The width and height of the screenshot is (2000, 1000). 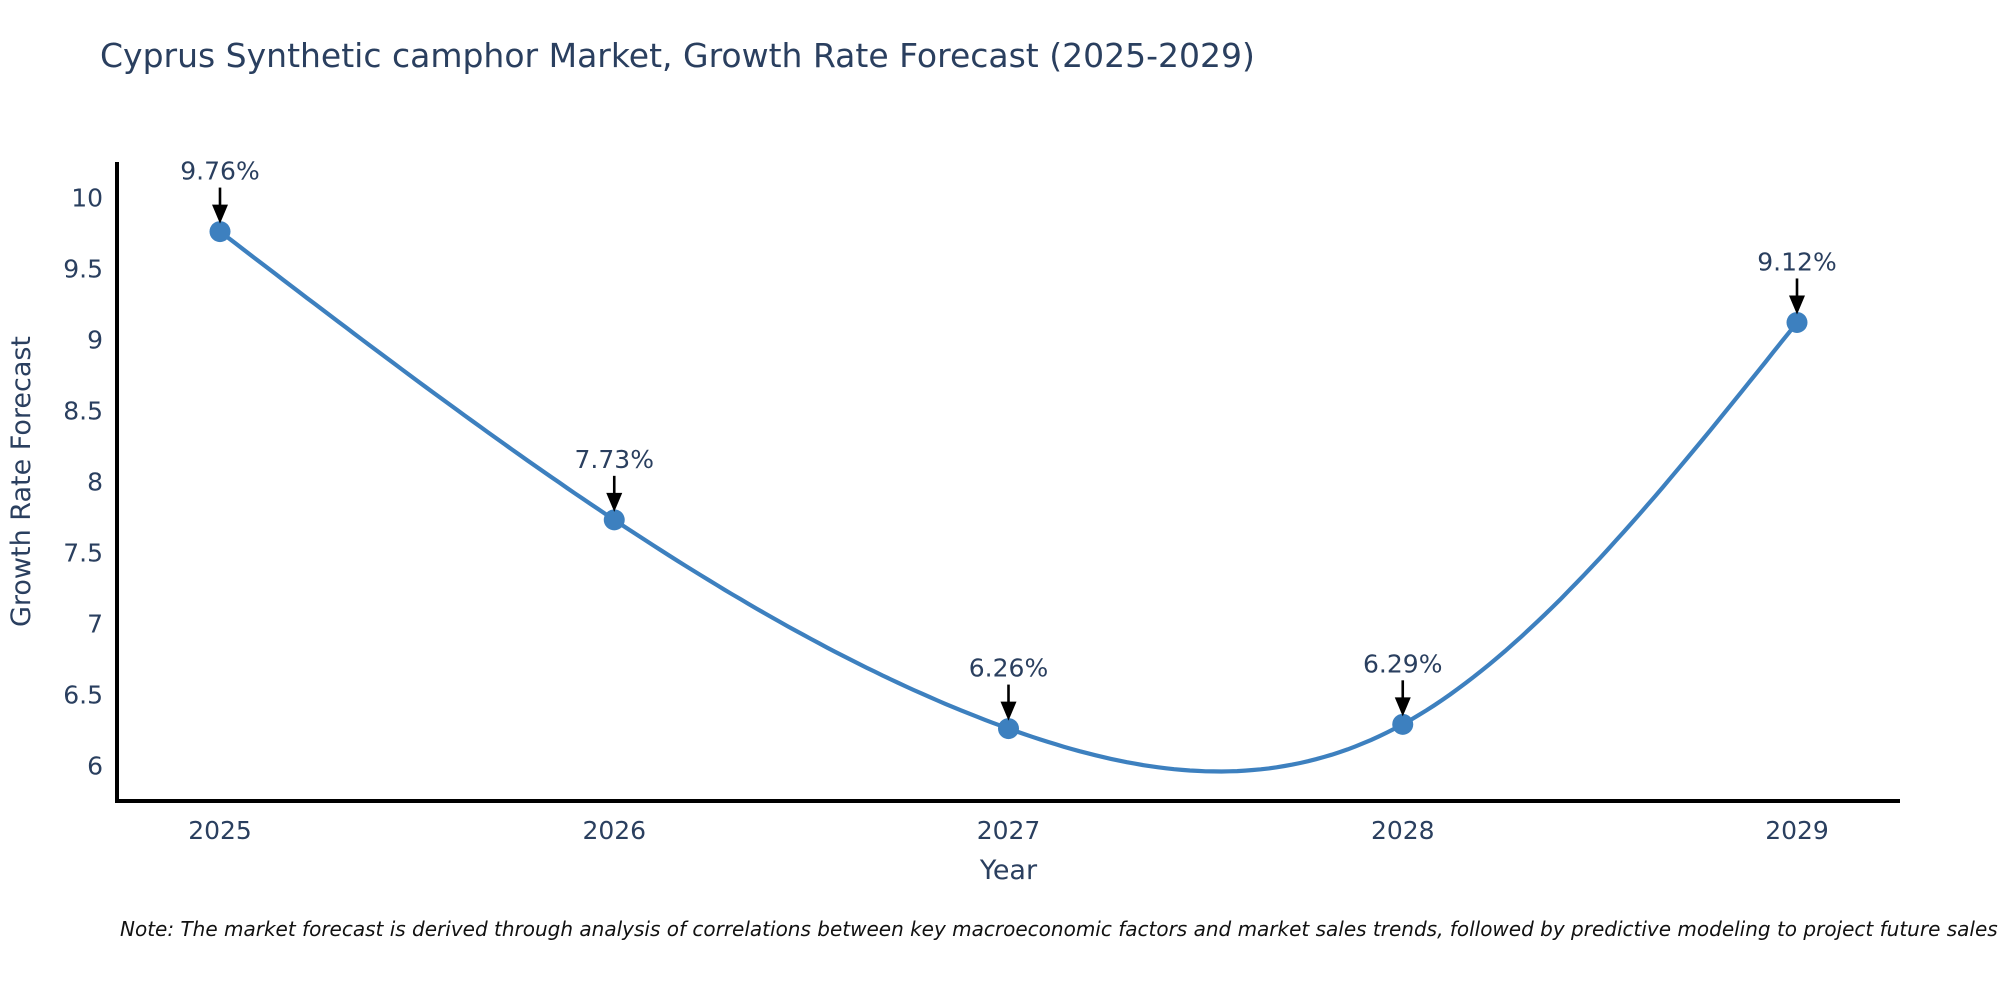 I want to click on data-point-label: 9.12%, so click(x=1796, y=261).